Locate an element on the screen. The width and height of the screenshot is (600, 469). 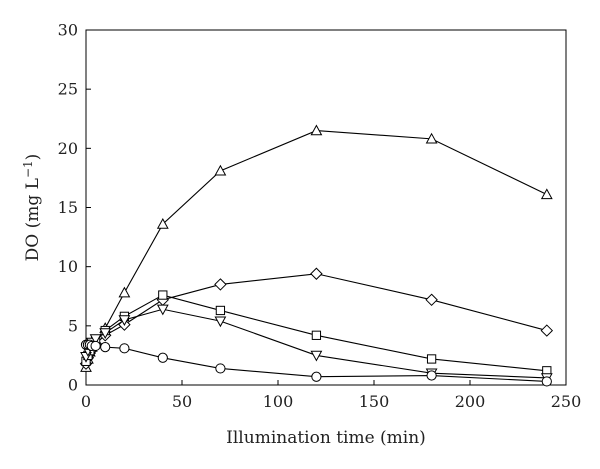
y-tick-label: 25 is located at coordinates (68, 89).